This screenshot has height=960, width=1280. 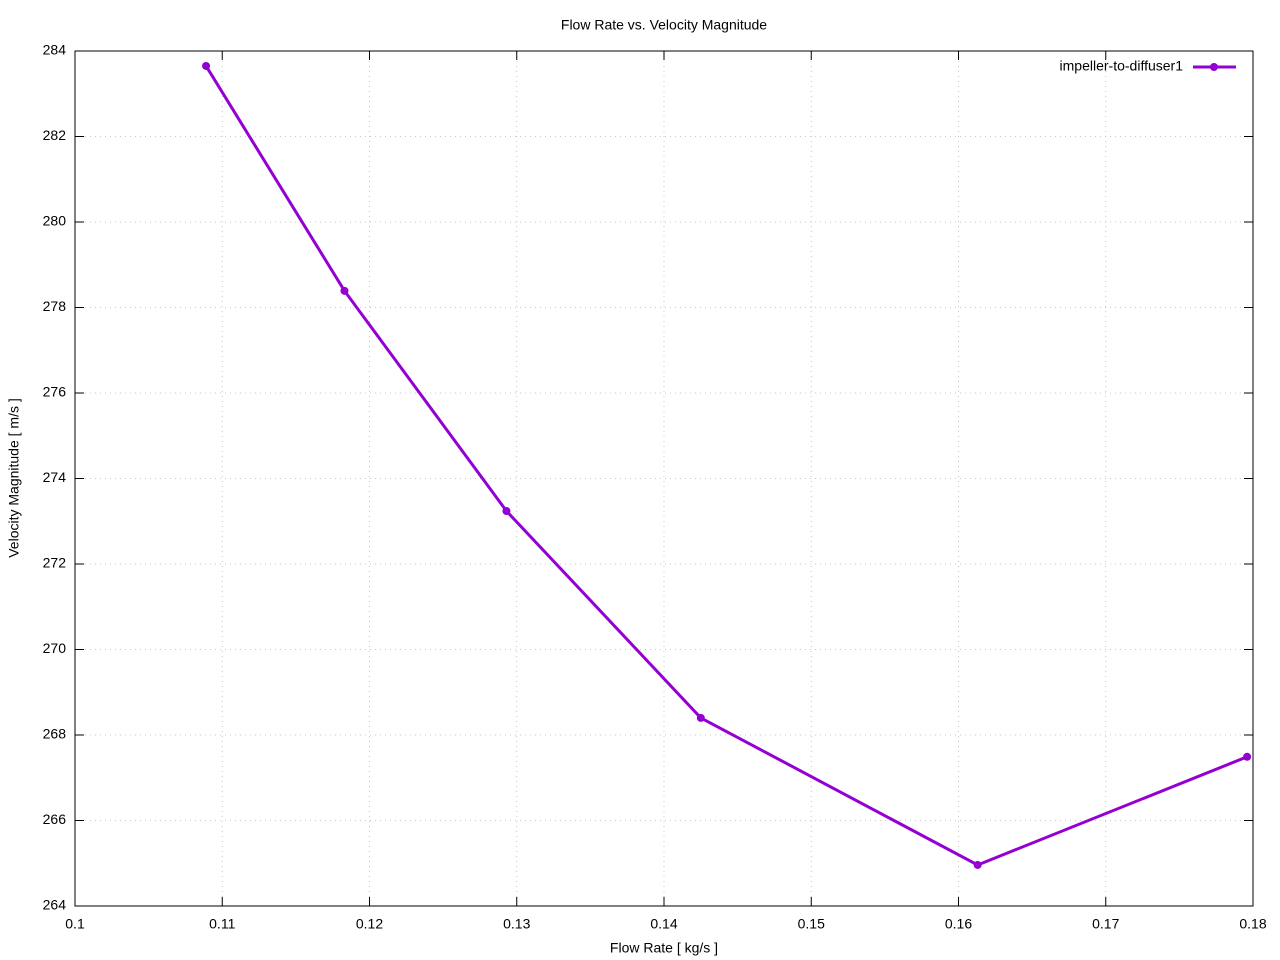 What do you see at coordinates (55, 135) in the screenshot?
I see `y-tick-label: 282` at bounding box center [55, 135].